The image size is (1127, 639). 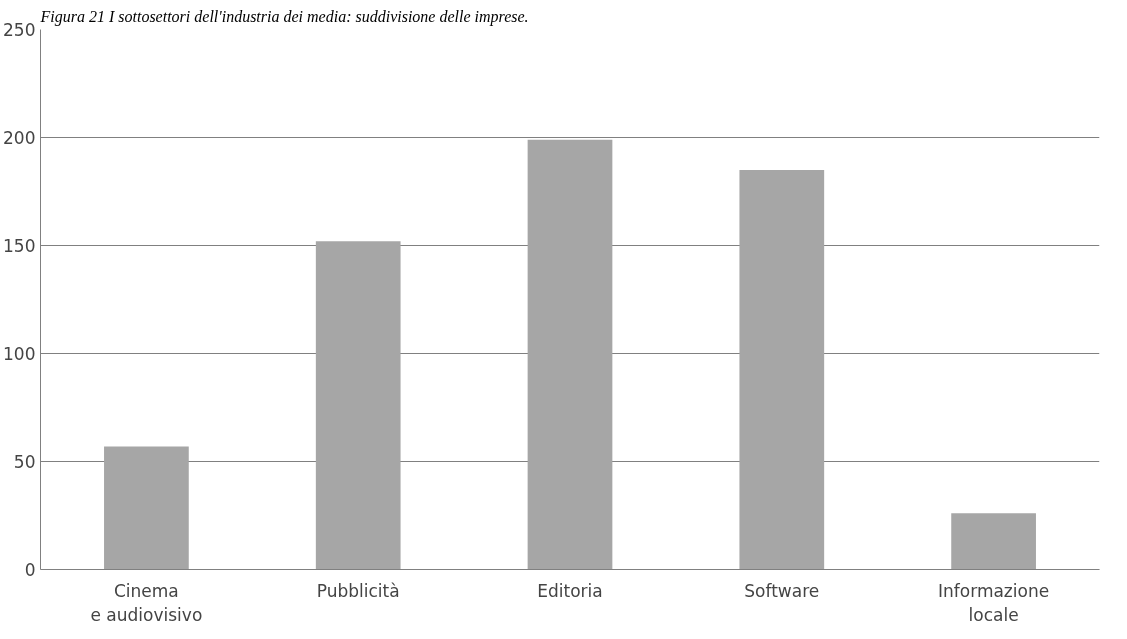 I want to click on x-tick-label: Informazione locale, so click(x=994, y=602).